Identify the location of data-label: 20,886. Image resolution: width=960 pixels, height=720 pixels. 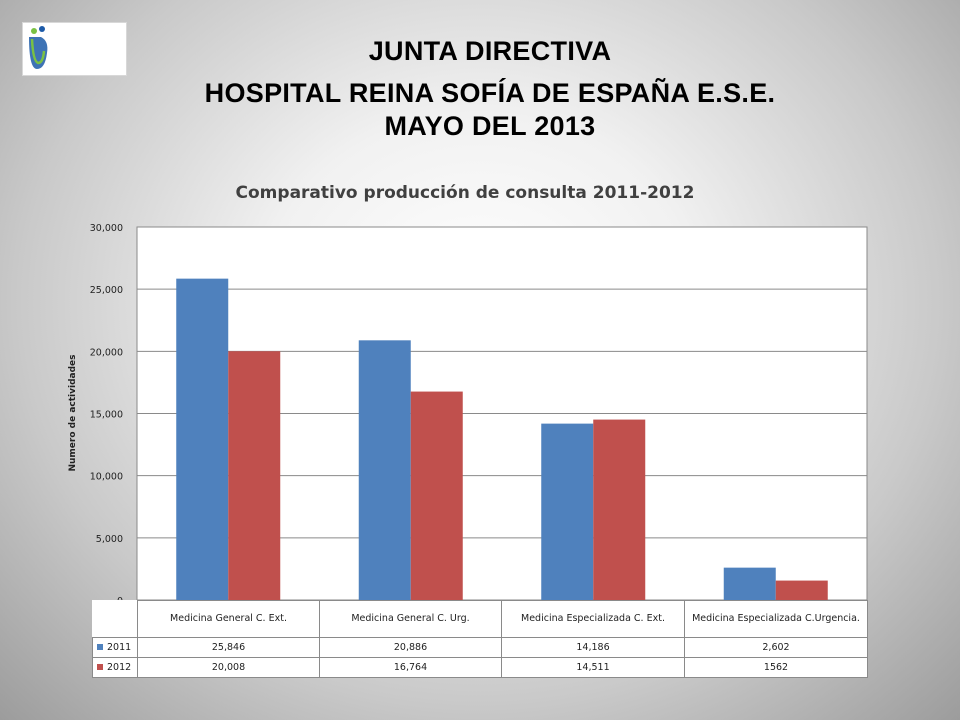
(410, 647).